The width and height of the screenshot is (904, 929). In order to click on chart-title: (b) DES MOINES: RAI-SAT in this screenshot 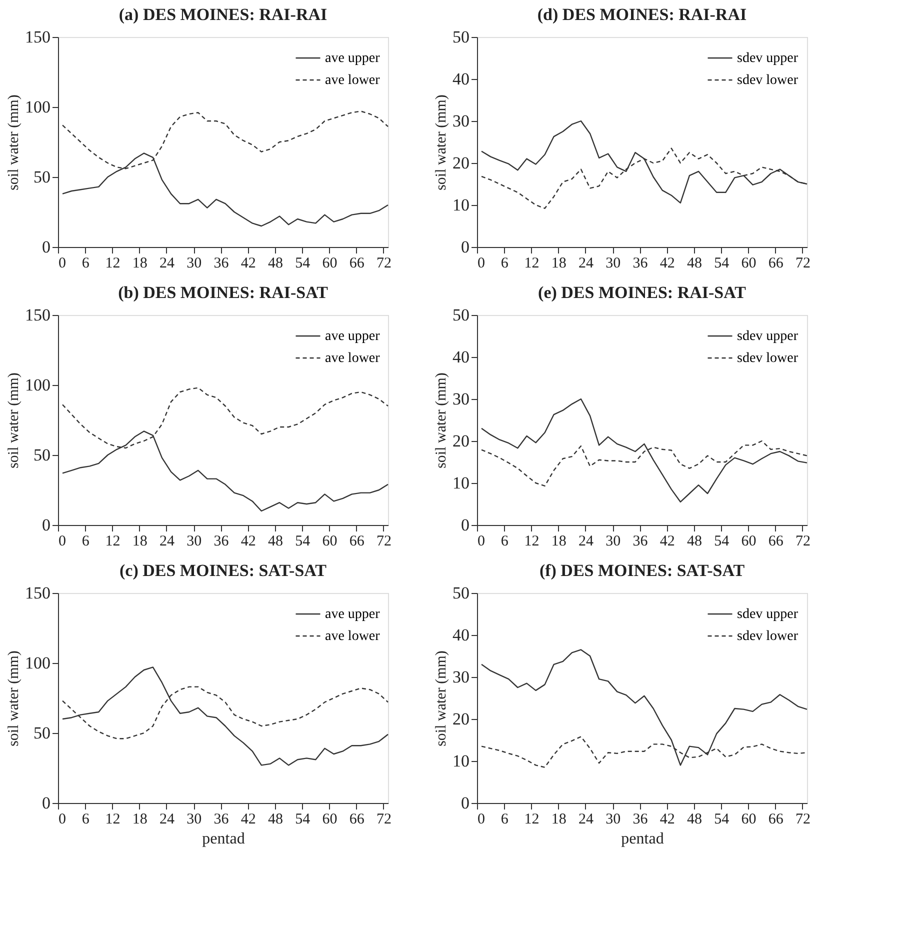, I will do `click(223, 292)`.